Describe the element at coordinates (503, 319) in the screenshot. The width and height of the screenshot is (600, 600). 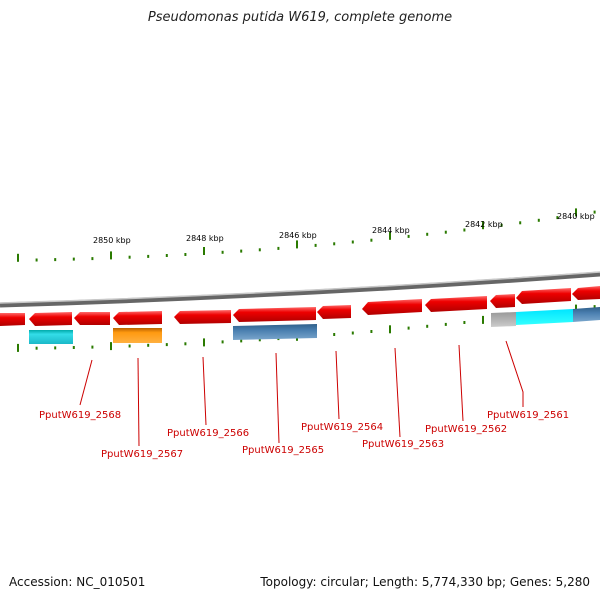
I see `feature-box-gray` at that location.